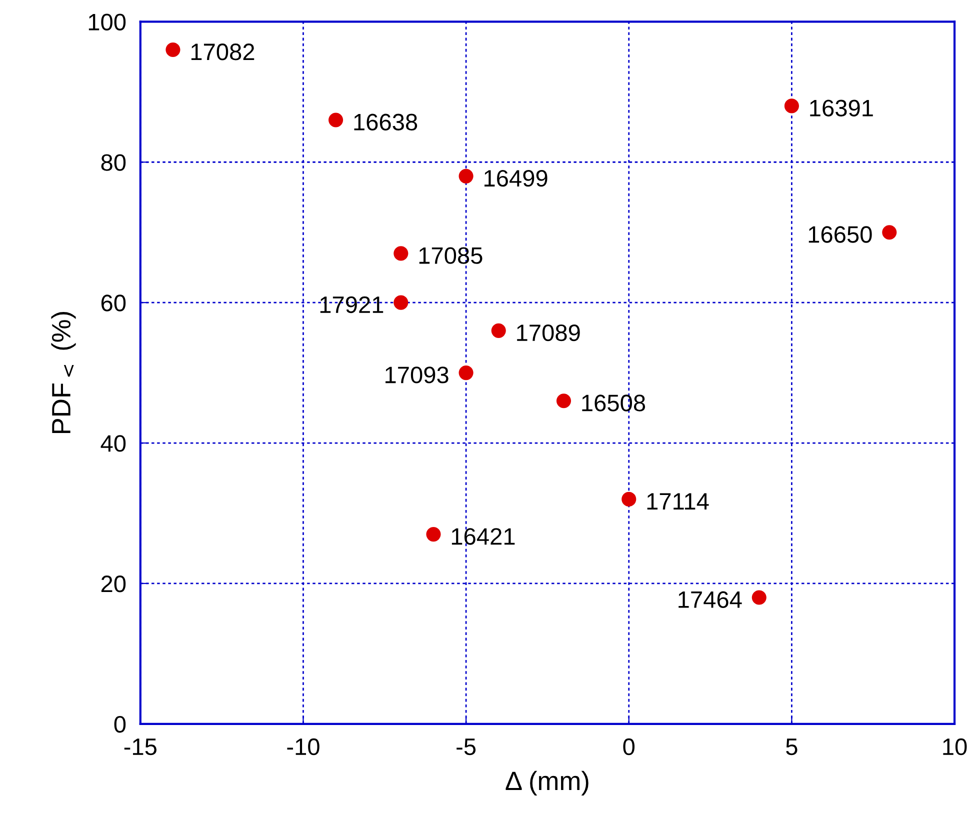 The width and height of the screenshot is (975, 834). I want to click on y-tick-label: 80, so click(113, 162).